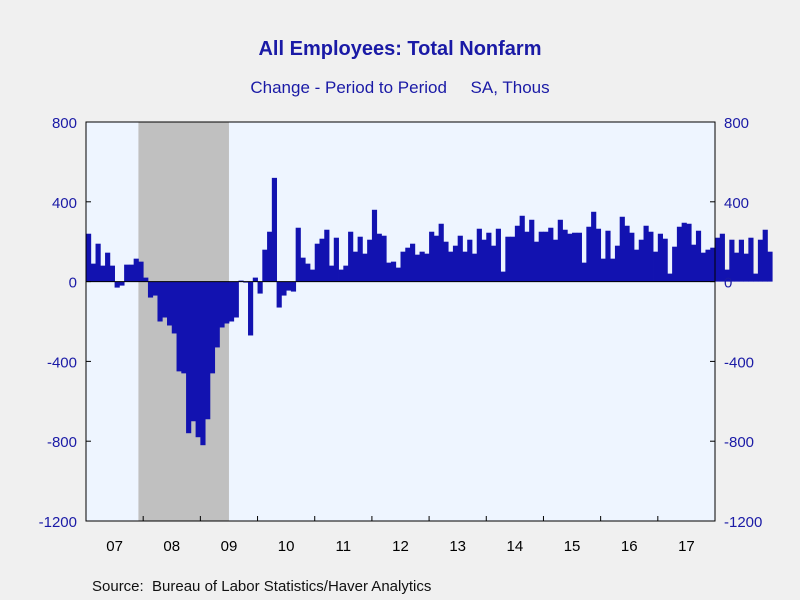 The width and height of the screenshot is (800, 600). I want to click on subtitle-units: SA, Thous, so click(510, 87).